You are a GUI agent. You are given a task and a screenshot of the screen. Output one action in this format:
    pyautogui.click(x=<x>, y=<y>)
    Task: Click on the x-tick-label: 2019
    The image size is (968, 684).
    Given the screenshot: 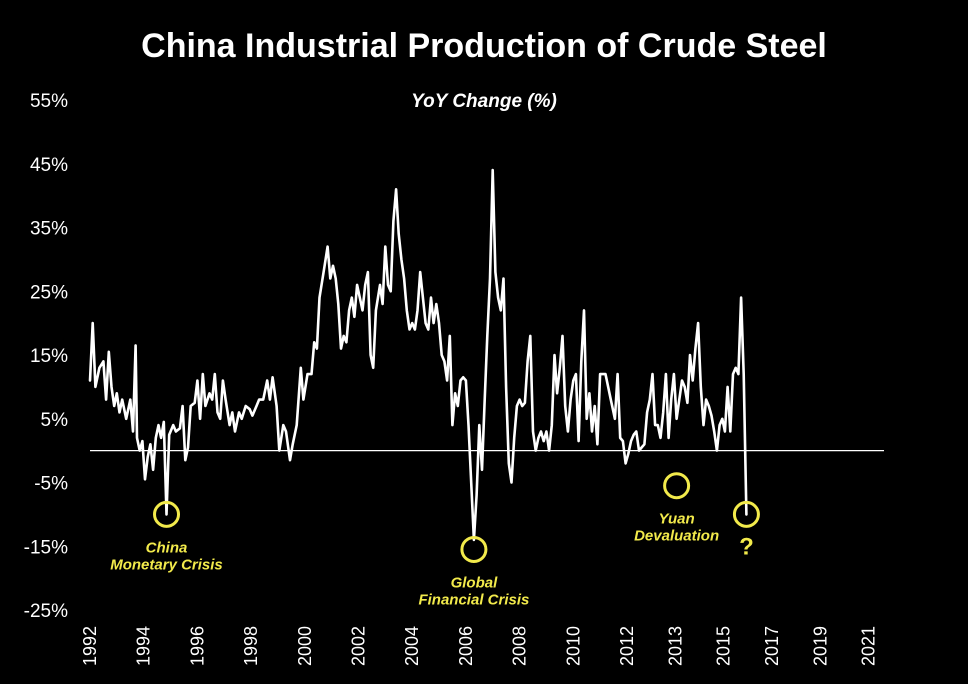 What is the action you would take?
    pyautogui.click(x=820, y=646)
    